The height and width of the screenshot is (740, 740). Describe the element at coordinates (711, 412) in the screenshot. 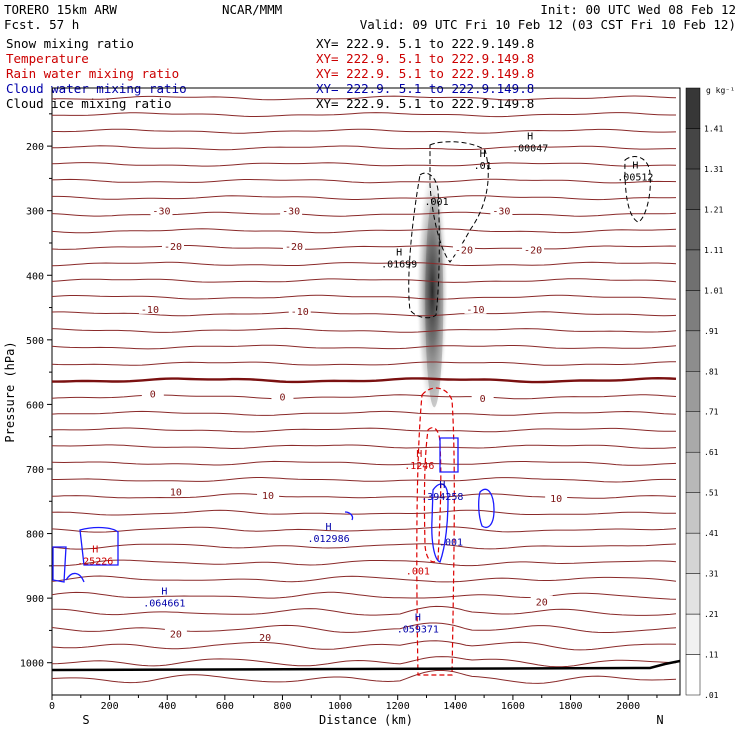

I see `colorbar-level-label: .71` at that location.